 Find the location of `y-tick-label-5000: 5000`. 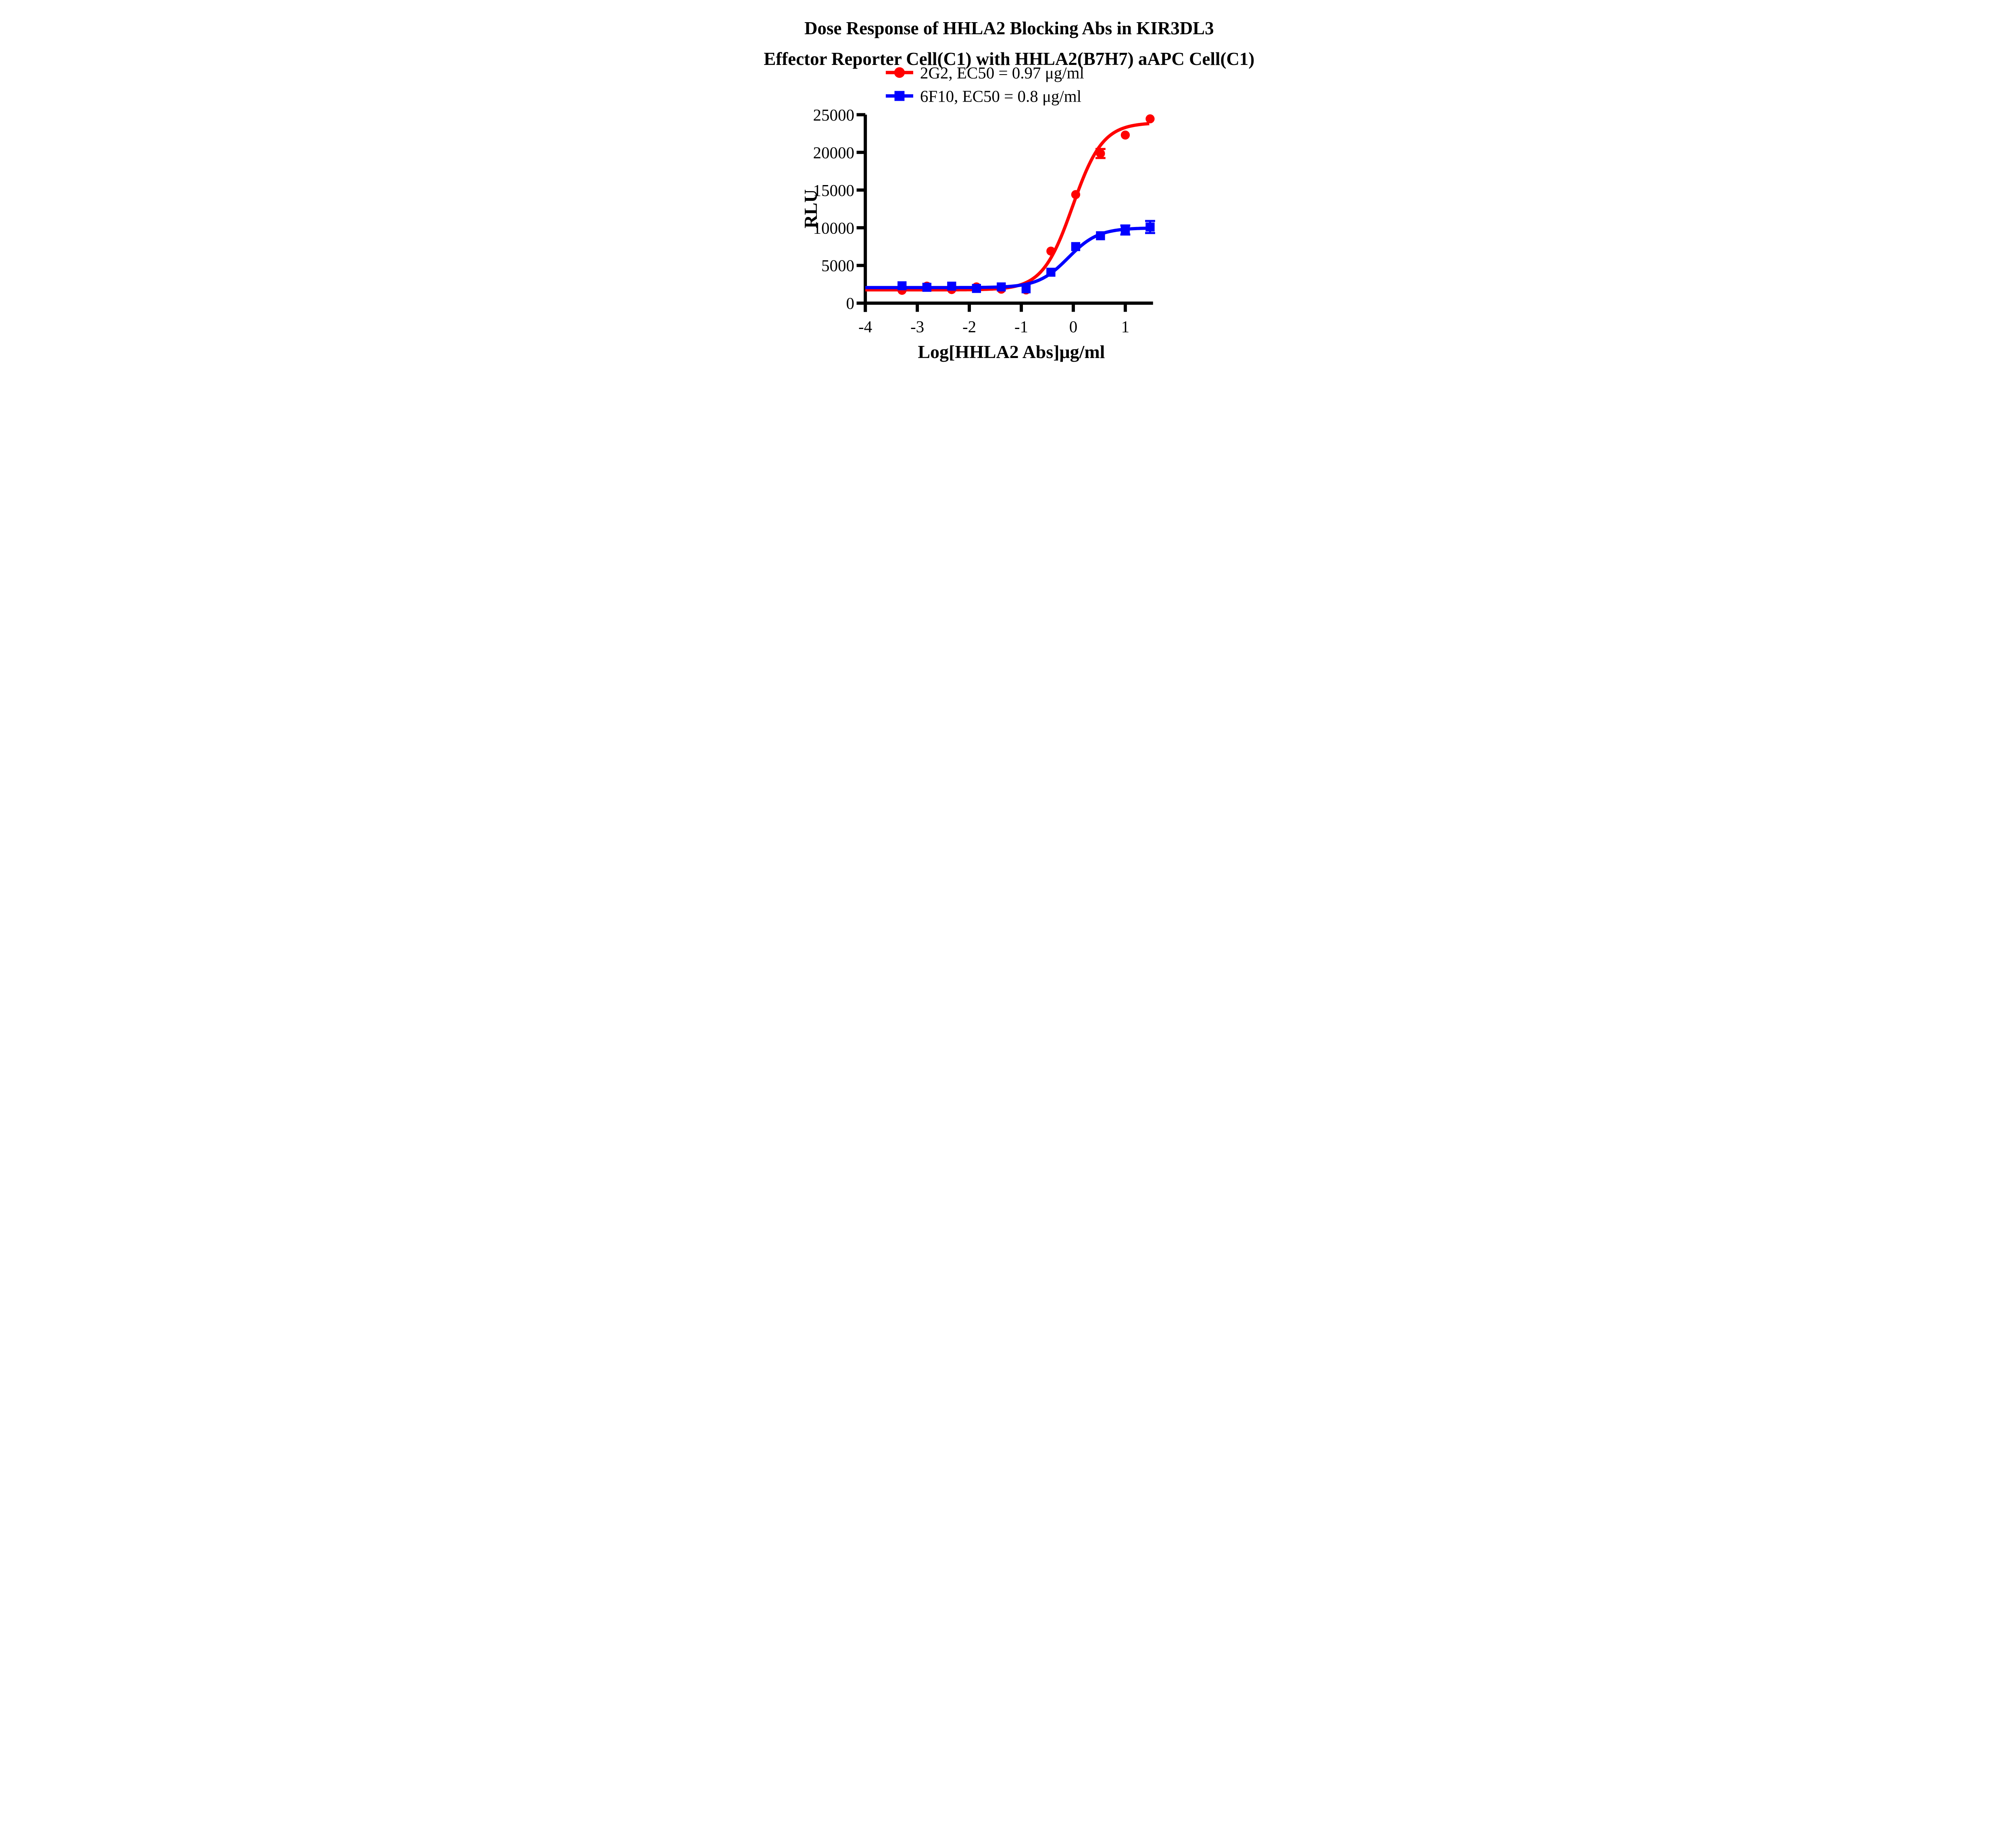

y-tick-label-5000: 5000 is located at coordinates (837, 265).